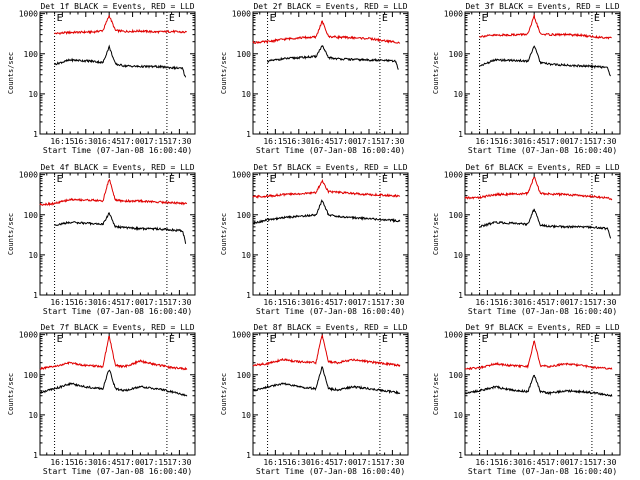 The width and height of the screenshot is (640, 480). What do you see at coordinates (117, 6) in the screenshot?
I see `panel-title: Det 1f BLACK = Events, RED = LLD` at bounding box center [117, 6].